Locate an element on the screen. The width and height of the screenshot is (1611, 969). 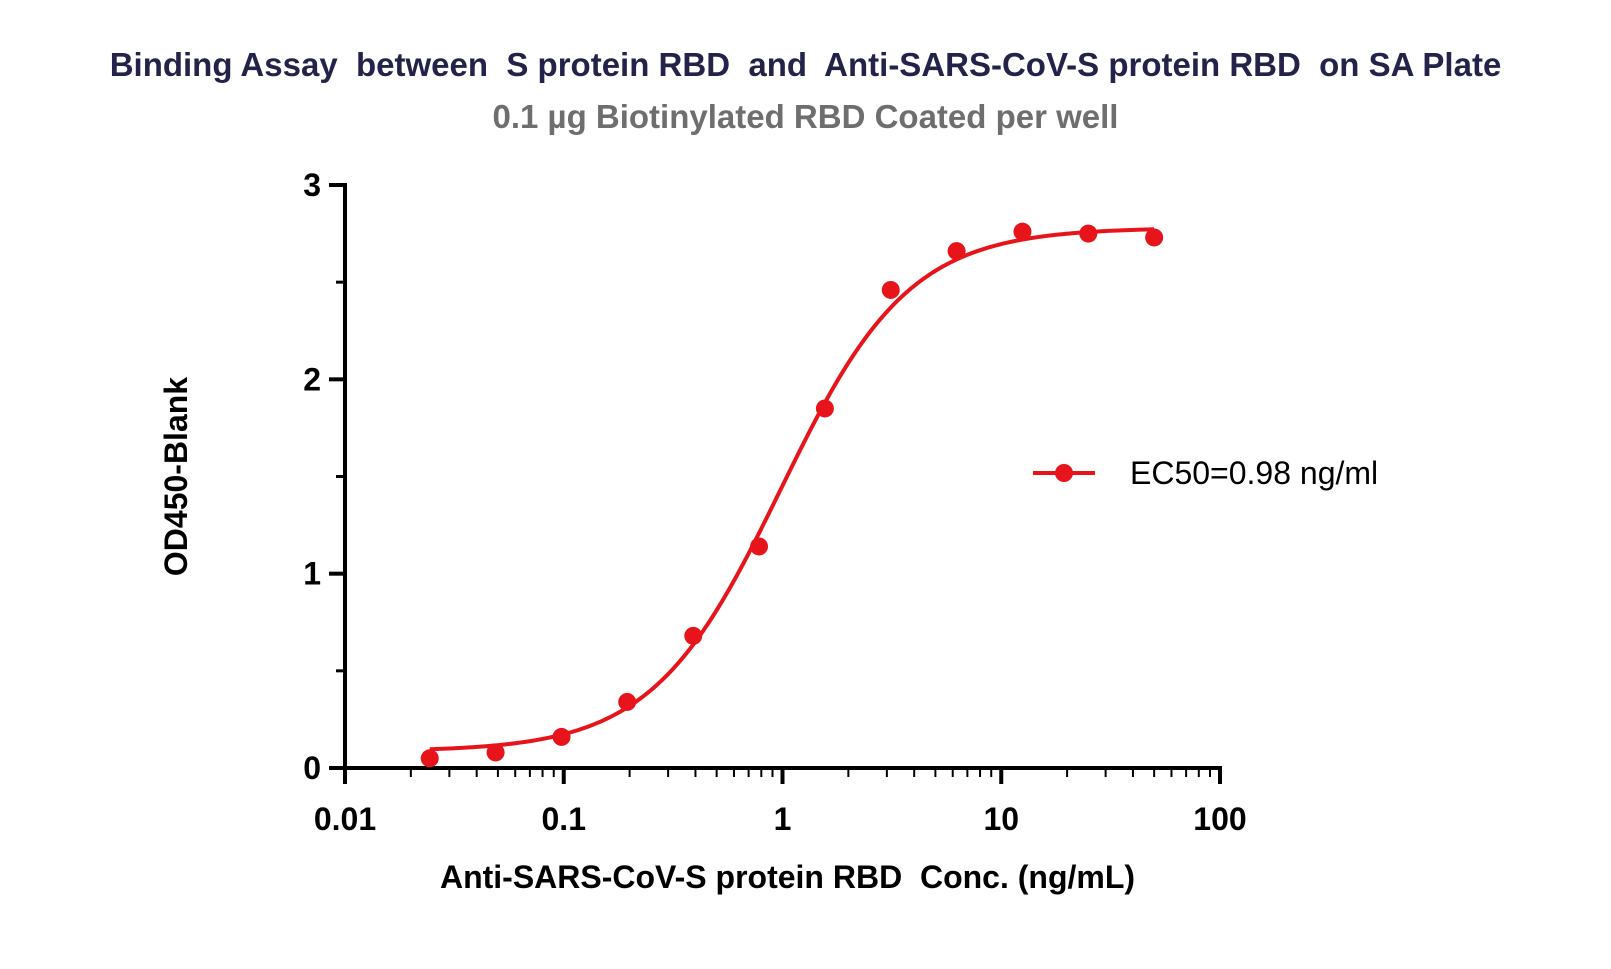
chart-subtitle: 0.1 µg Biotinylated RBD Coated per well is located at coordinates (805, 116).